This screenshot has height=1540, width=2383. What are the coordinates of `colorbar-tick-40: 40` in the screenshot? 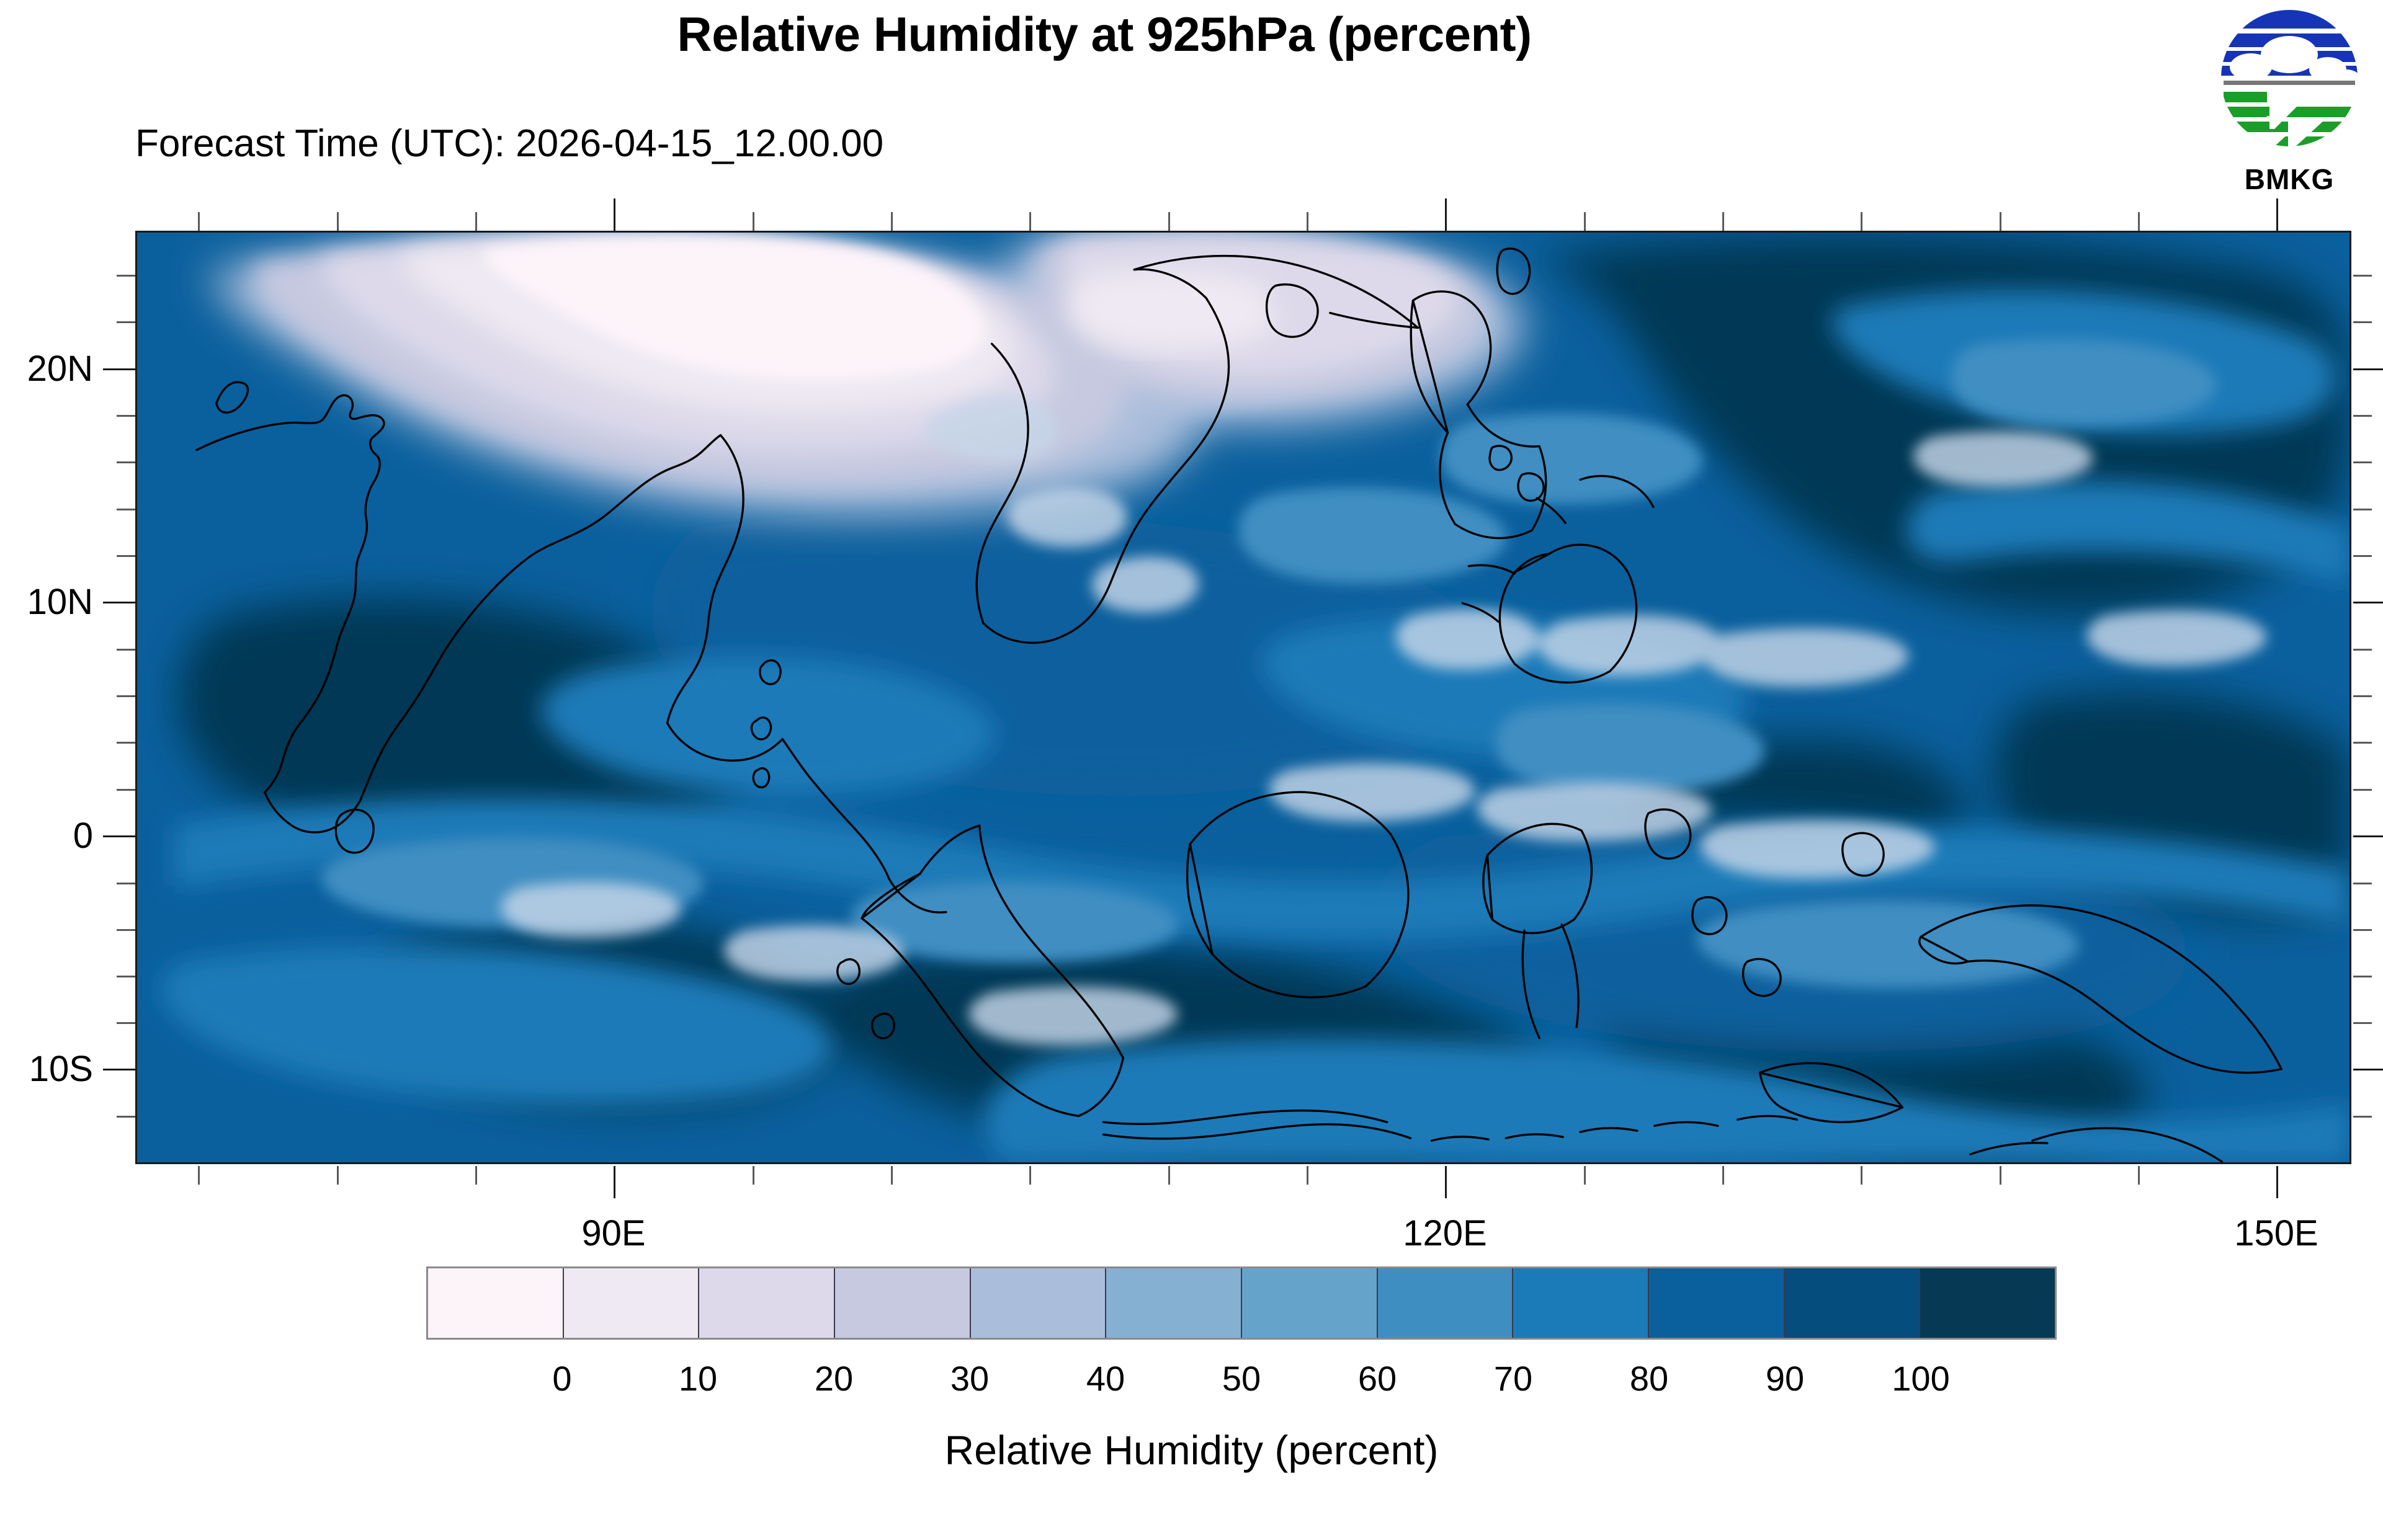 It's located at (1105, 1379).